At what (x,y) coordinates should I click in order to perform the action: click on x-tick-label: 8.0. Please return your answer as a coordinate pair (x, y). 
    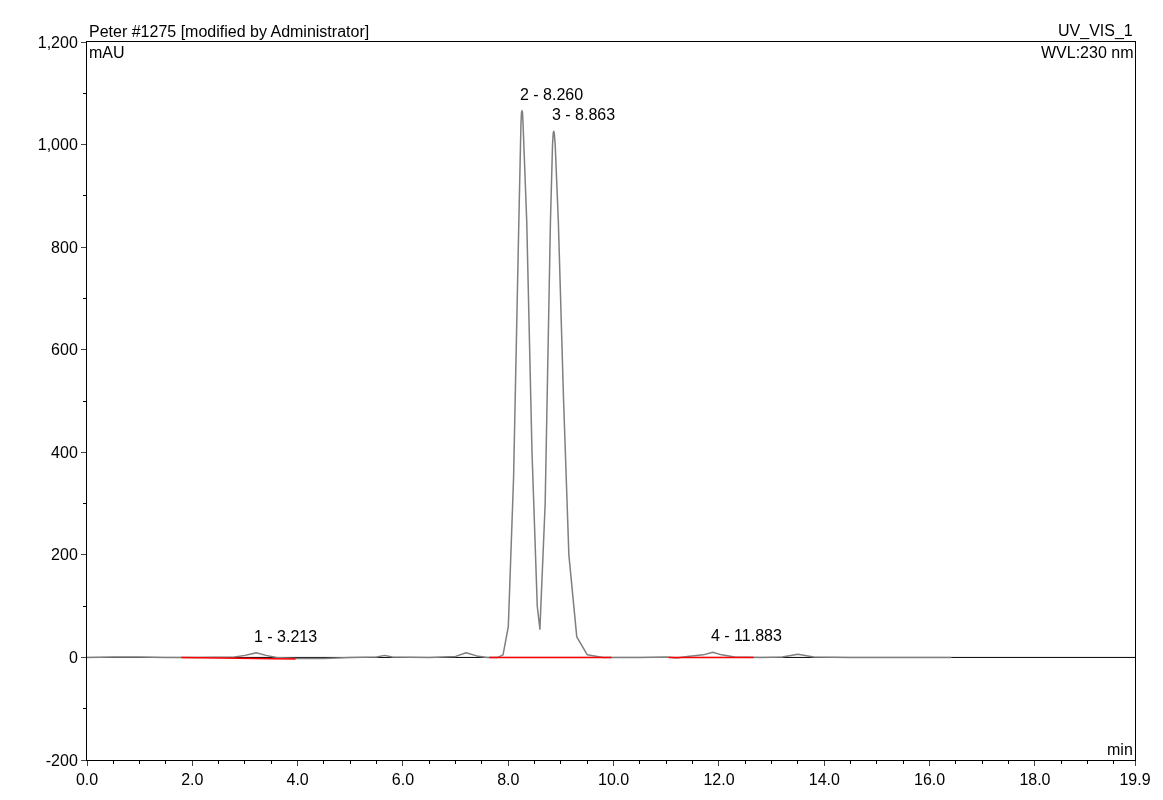
    Looking at the image, I should click on (508, 780).